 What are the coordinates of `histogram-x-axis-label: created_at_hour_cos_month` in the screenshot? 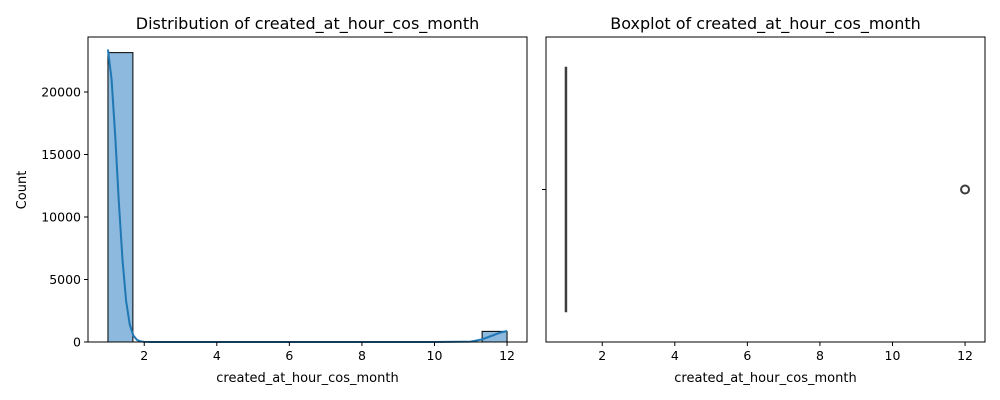 It's located at (307, 378).